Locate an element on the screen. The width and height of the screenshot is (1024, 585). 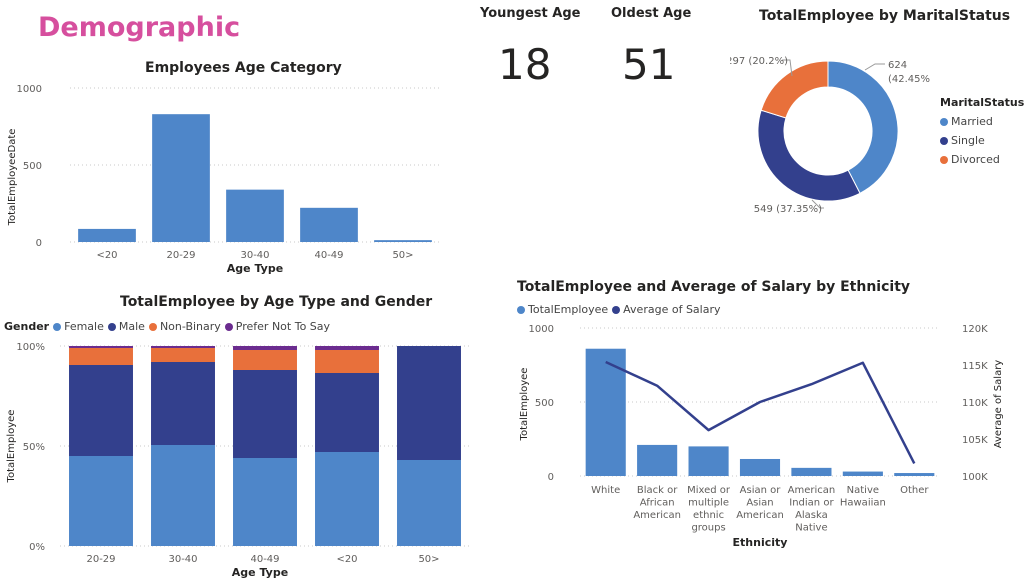
x-tick-label: American Indian or Alaska Native is located at coordinates (812, 509).